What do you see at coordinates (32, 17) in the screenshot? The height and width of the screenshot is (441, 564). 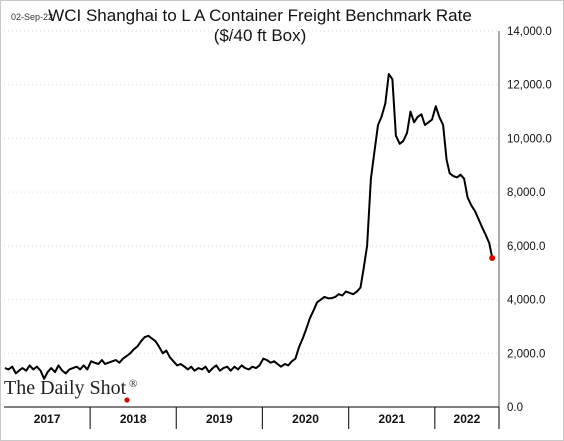 I see `date-stamp: 02-Sep-22` at bounding box center [32, 17].